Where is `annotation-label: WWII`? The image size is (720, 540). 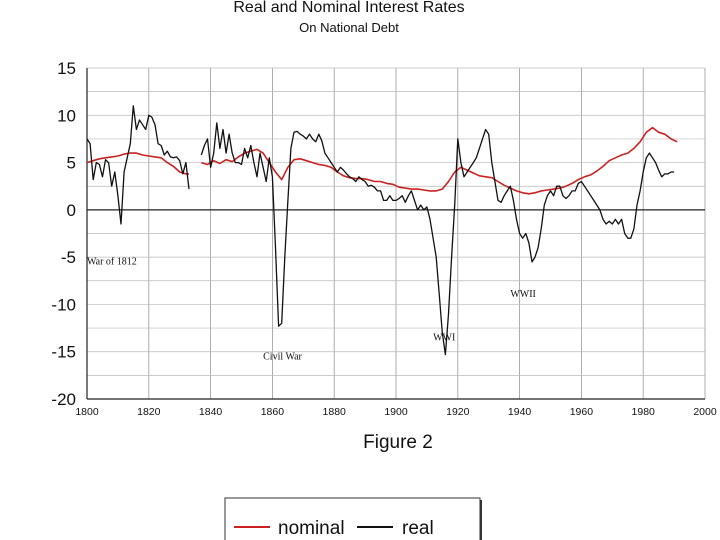
annotation-label: WWII is located at coordinates (523, 294).